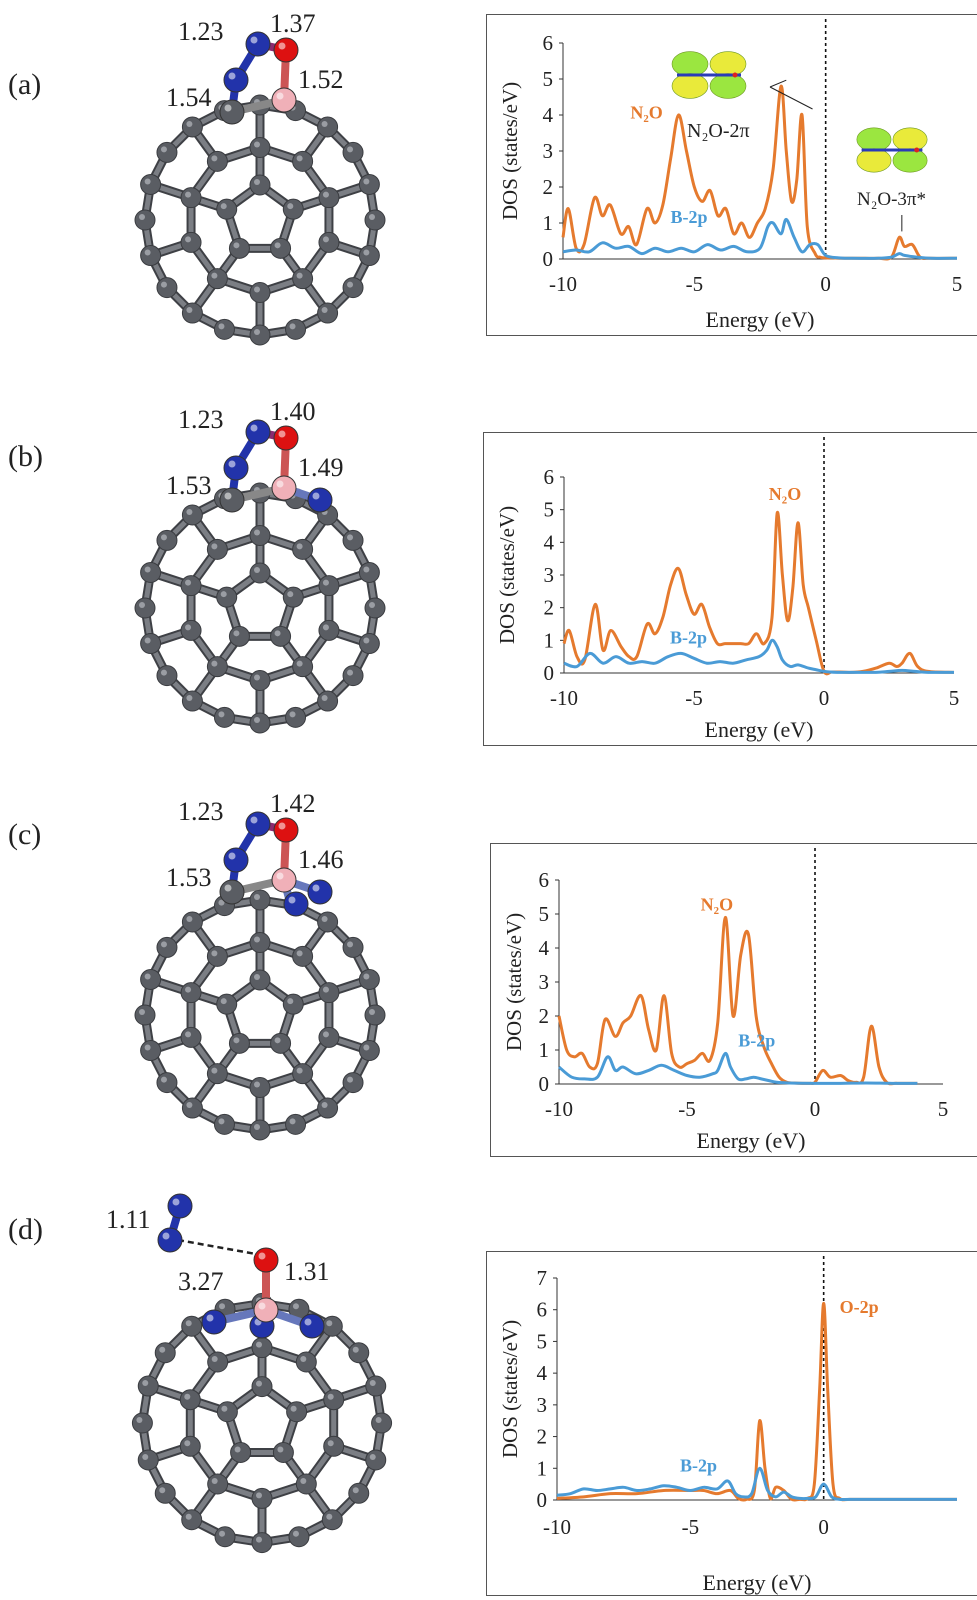 Image resolution: width=977 pixels, height=1600 pixels. Describe the element at coordinates (760, 319) in the screenshot. I see `x-axis-title: Energy (eV)` at that location.